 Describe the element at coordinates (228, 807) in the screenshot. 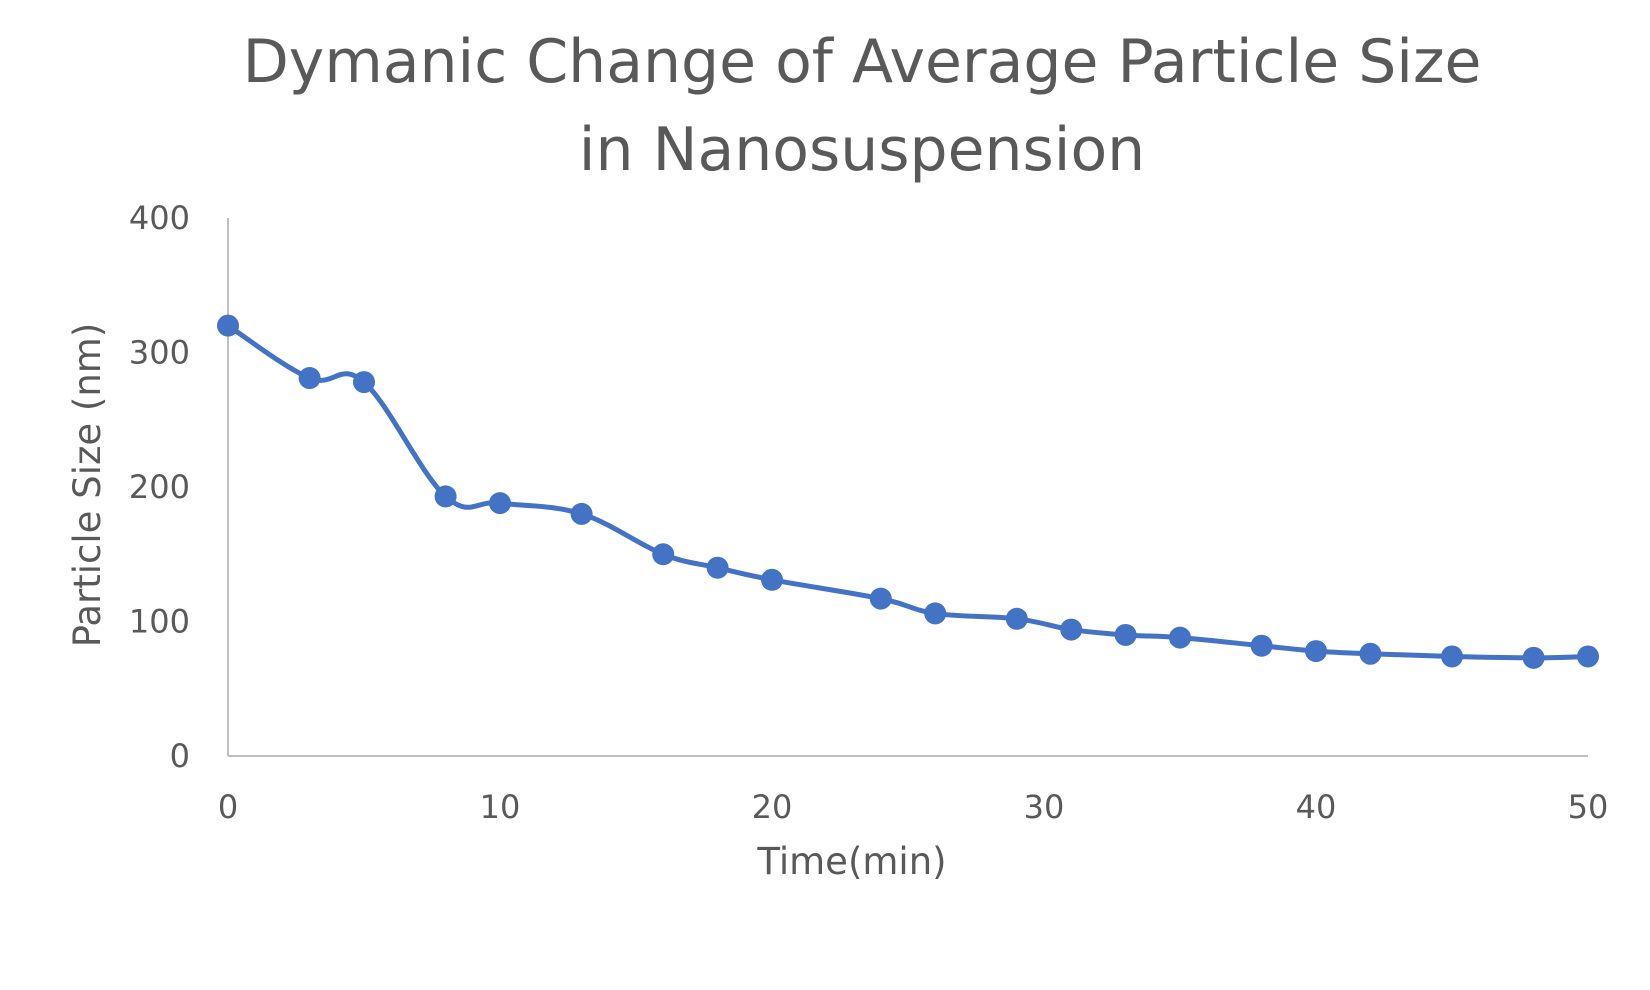

I see `x-tick-label: 0` at that location.